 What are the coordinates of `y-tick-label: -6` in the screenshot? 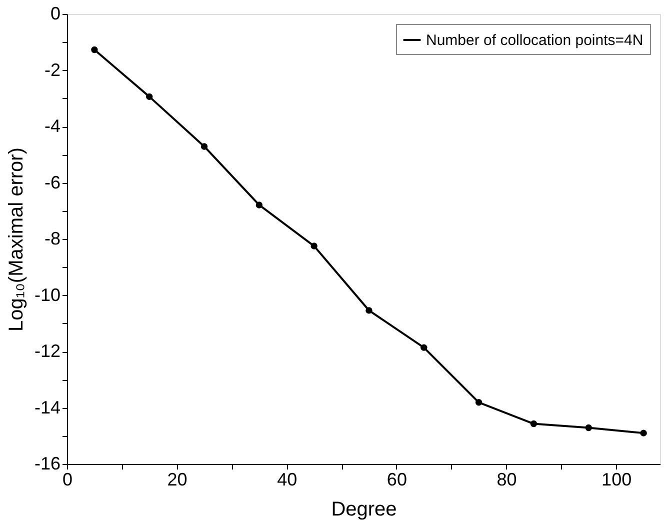 It's located at (52, 182).